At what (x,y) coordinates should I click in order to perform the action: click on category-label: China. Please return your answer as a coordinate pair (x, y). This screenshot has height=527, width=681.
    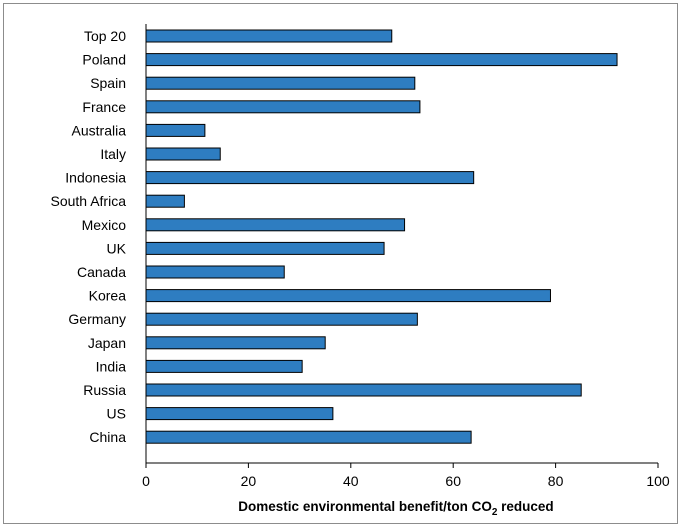
    Looking at the image, I should click on (107, 437).